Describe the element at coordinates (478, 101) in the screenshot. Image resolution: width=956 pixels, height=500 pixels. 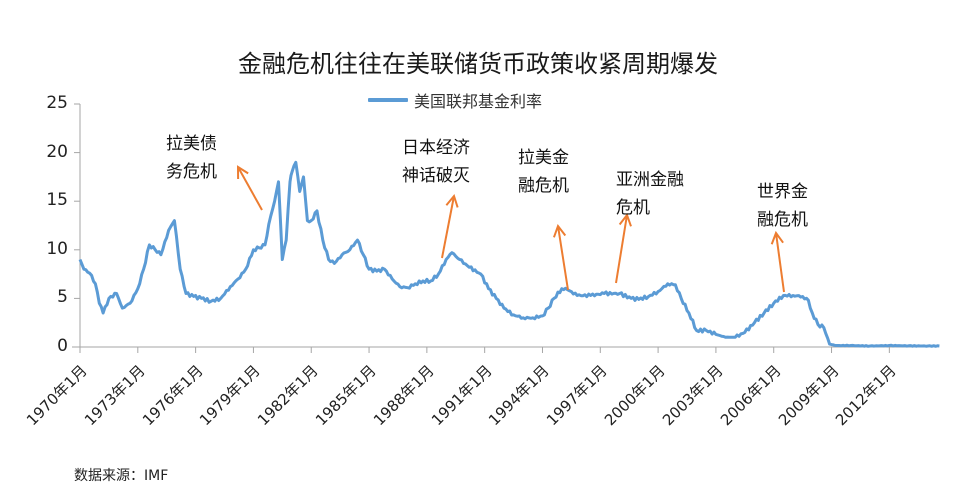
I see `legend-label: 美国联邦基金利率` at that location.